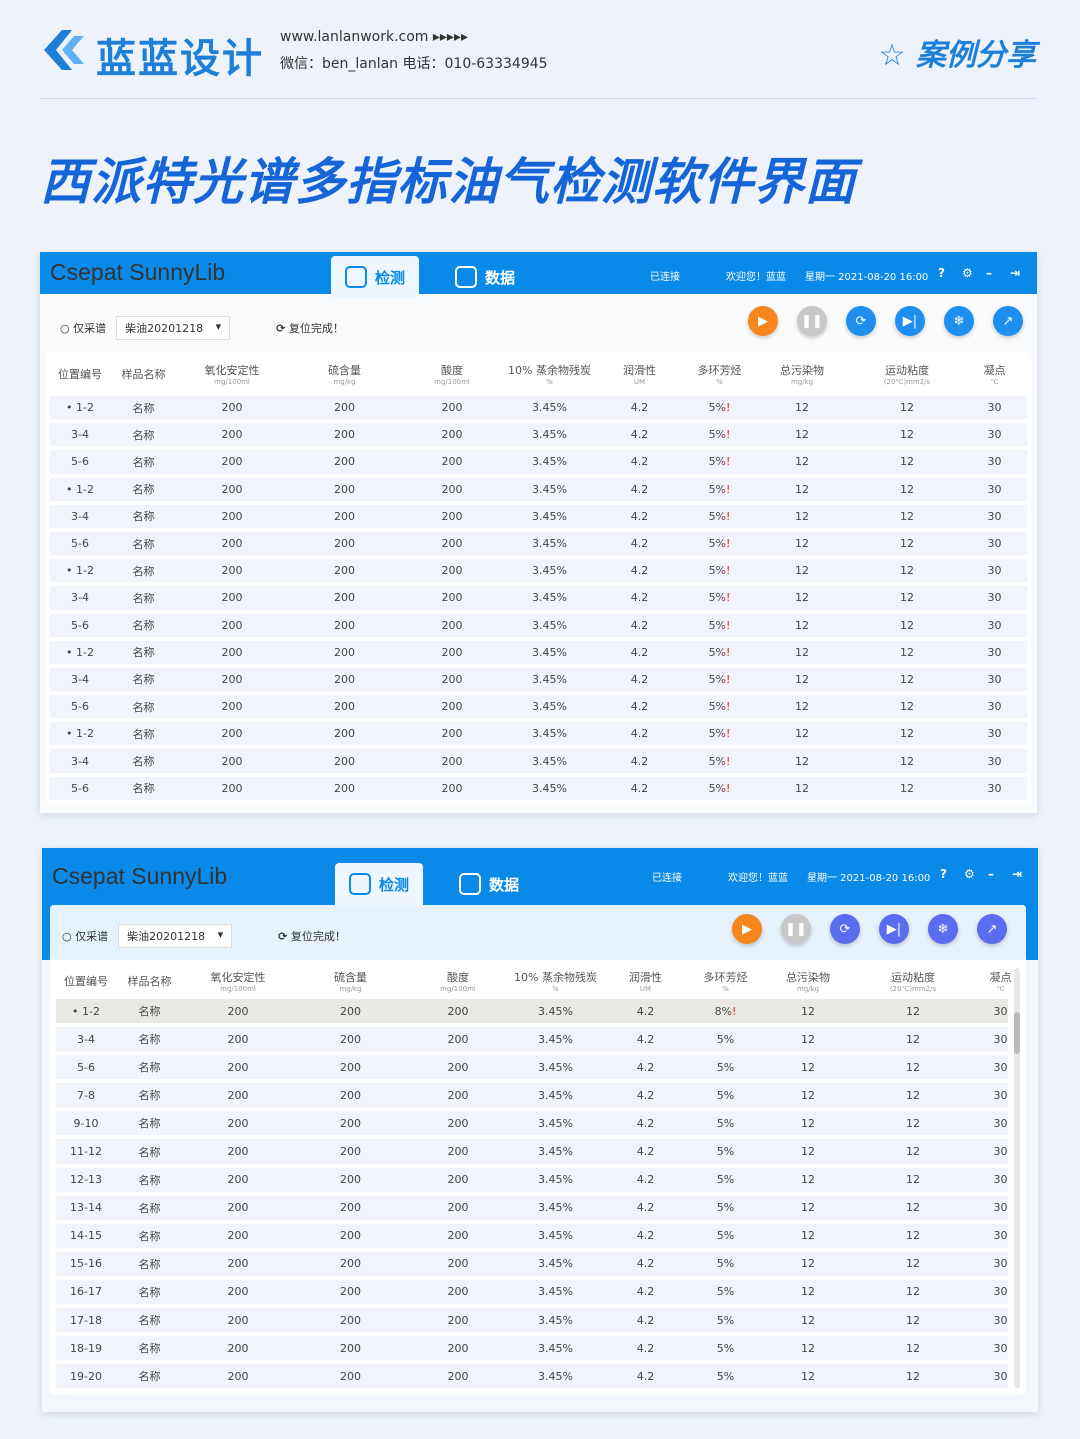  Describe the element at coordinates (532, 1123) in the screenshot. I see `table-row: 9-10 名称 200 200 200 3.45% 4.2 5% 12 12 30` at that location.